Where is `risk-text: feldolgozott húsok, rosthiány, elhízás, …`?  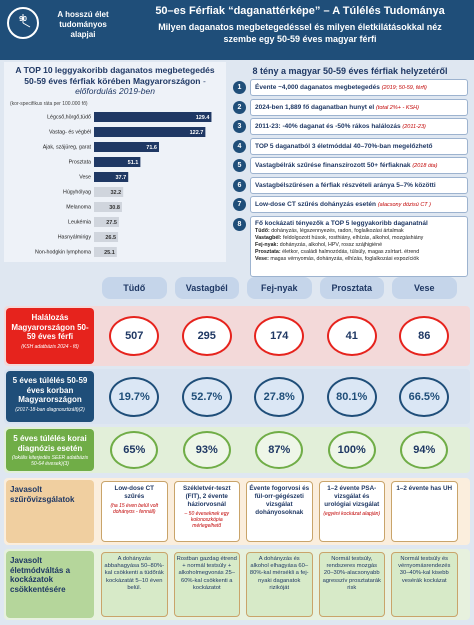 risk-text: feldolgozott húsok, rosthiány, elhízás, … is located at coordinates (353, 237).